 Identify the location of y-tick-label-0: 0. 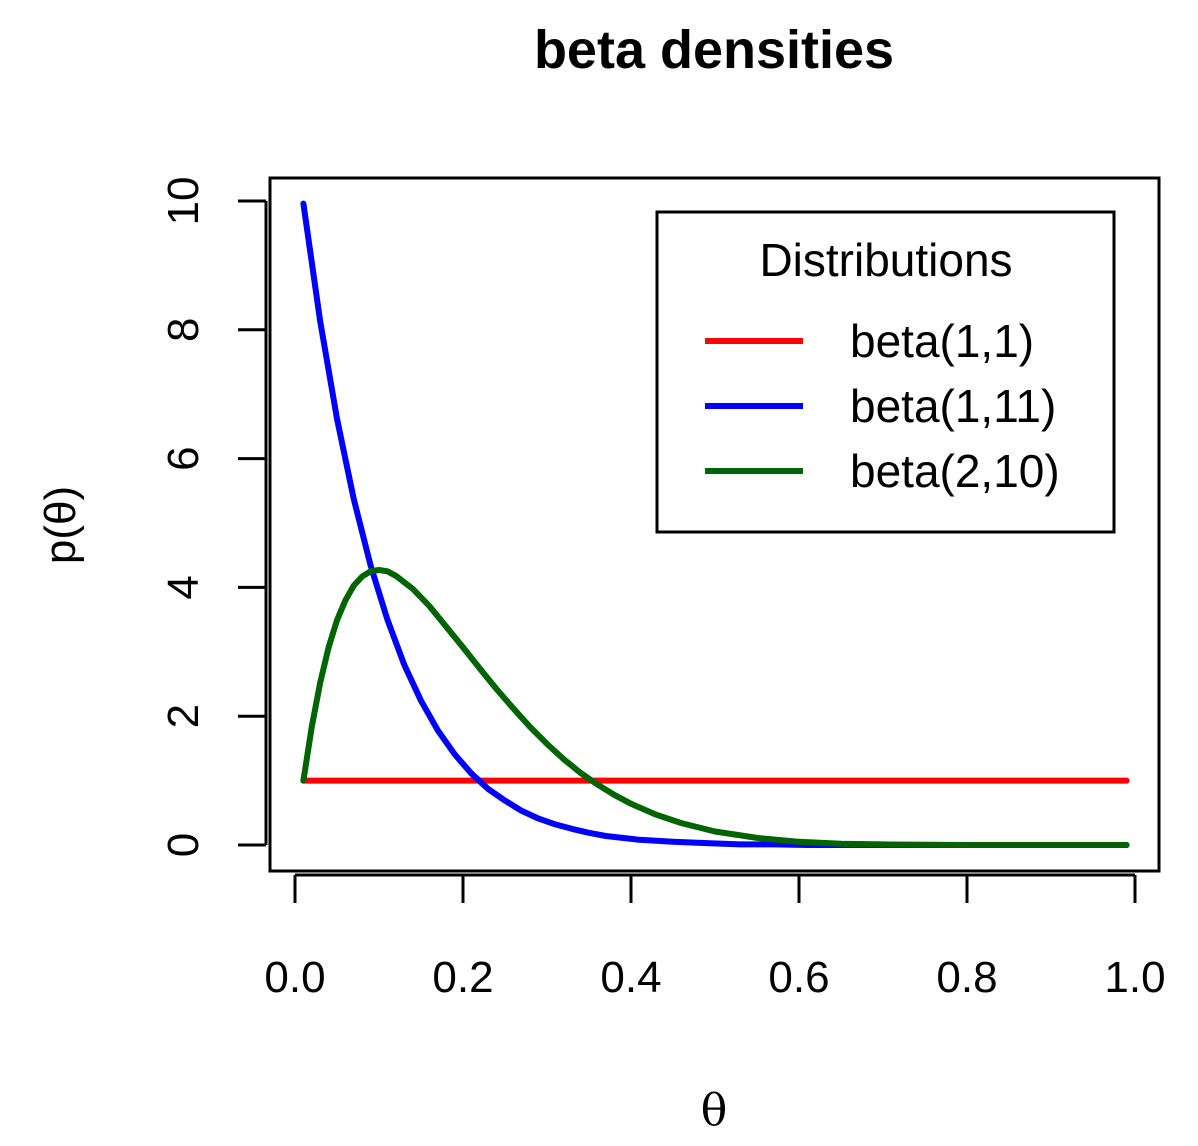
(183, 845).